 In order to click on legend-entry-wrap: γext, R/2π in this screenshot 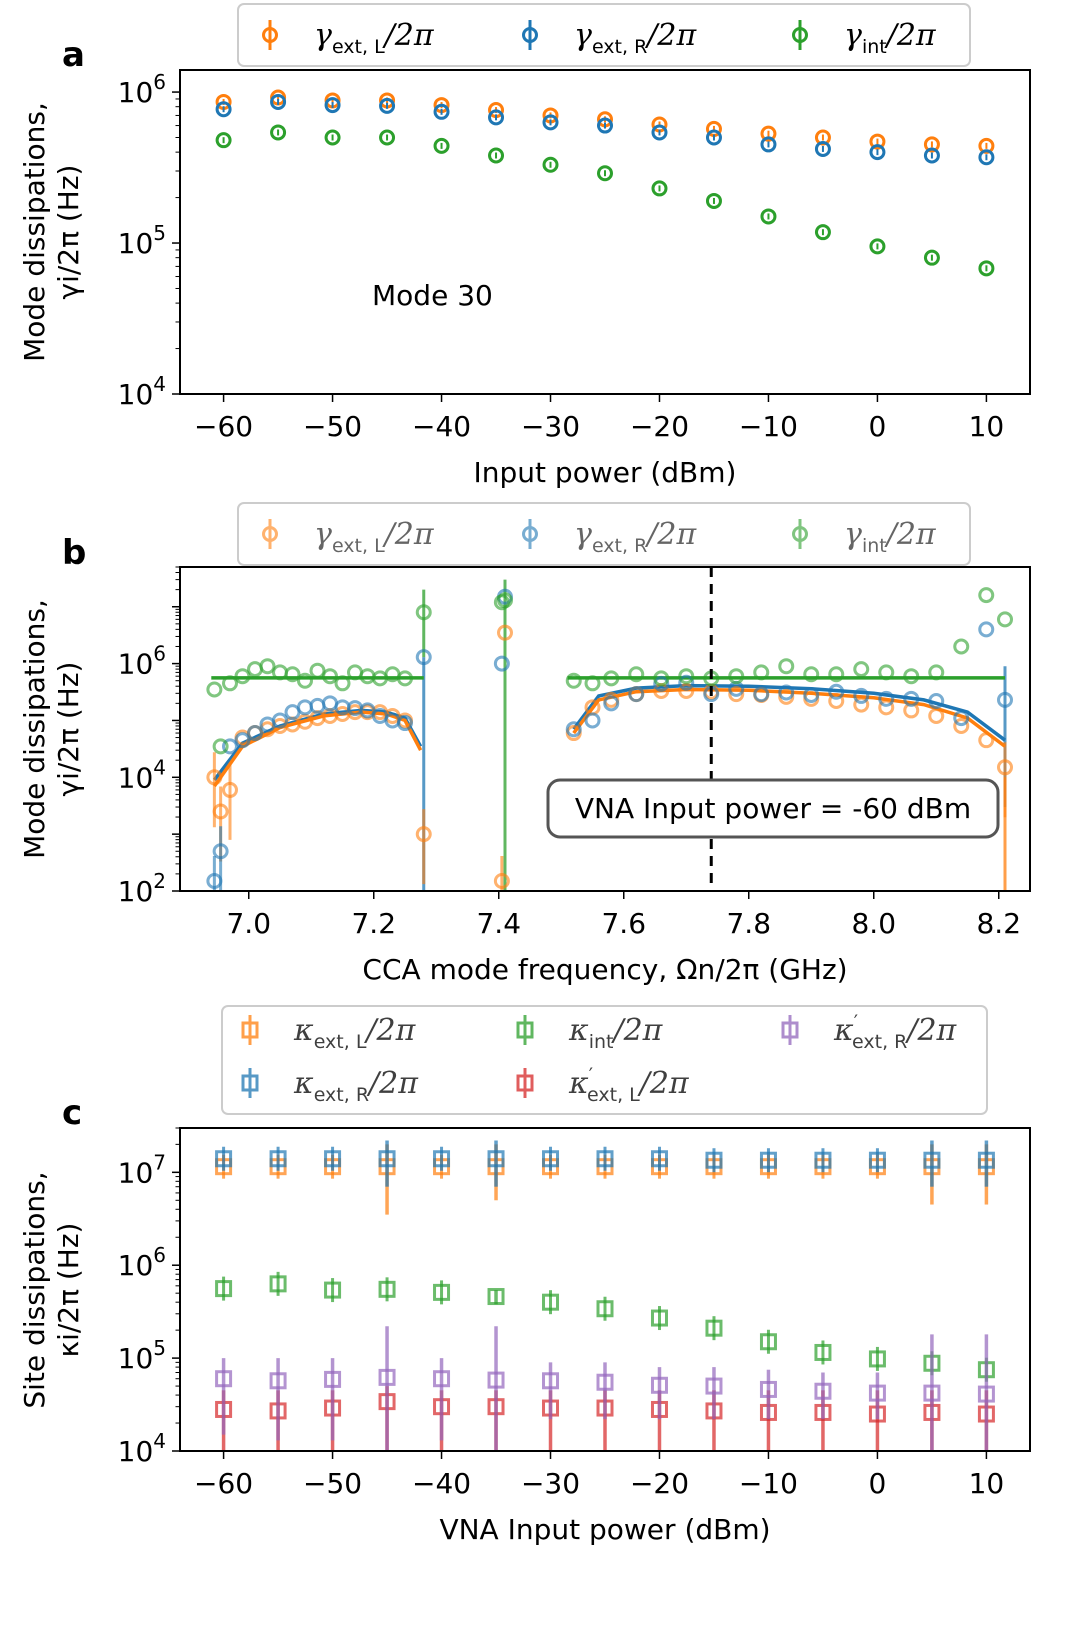, I will do `click(609, 537)`.